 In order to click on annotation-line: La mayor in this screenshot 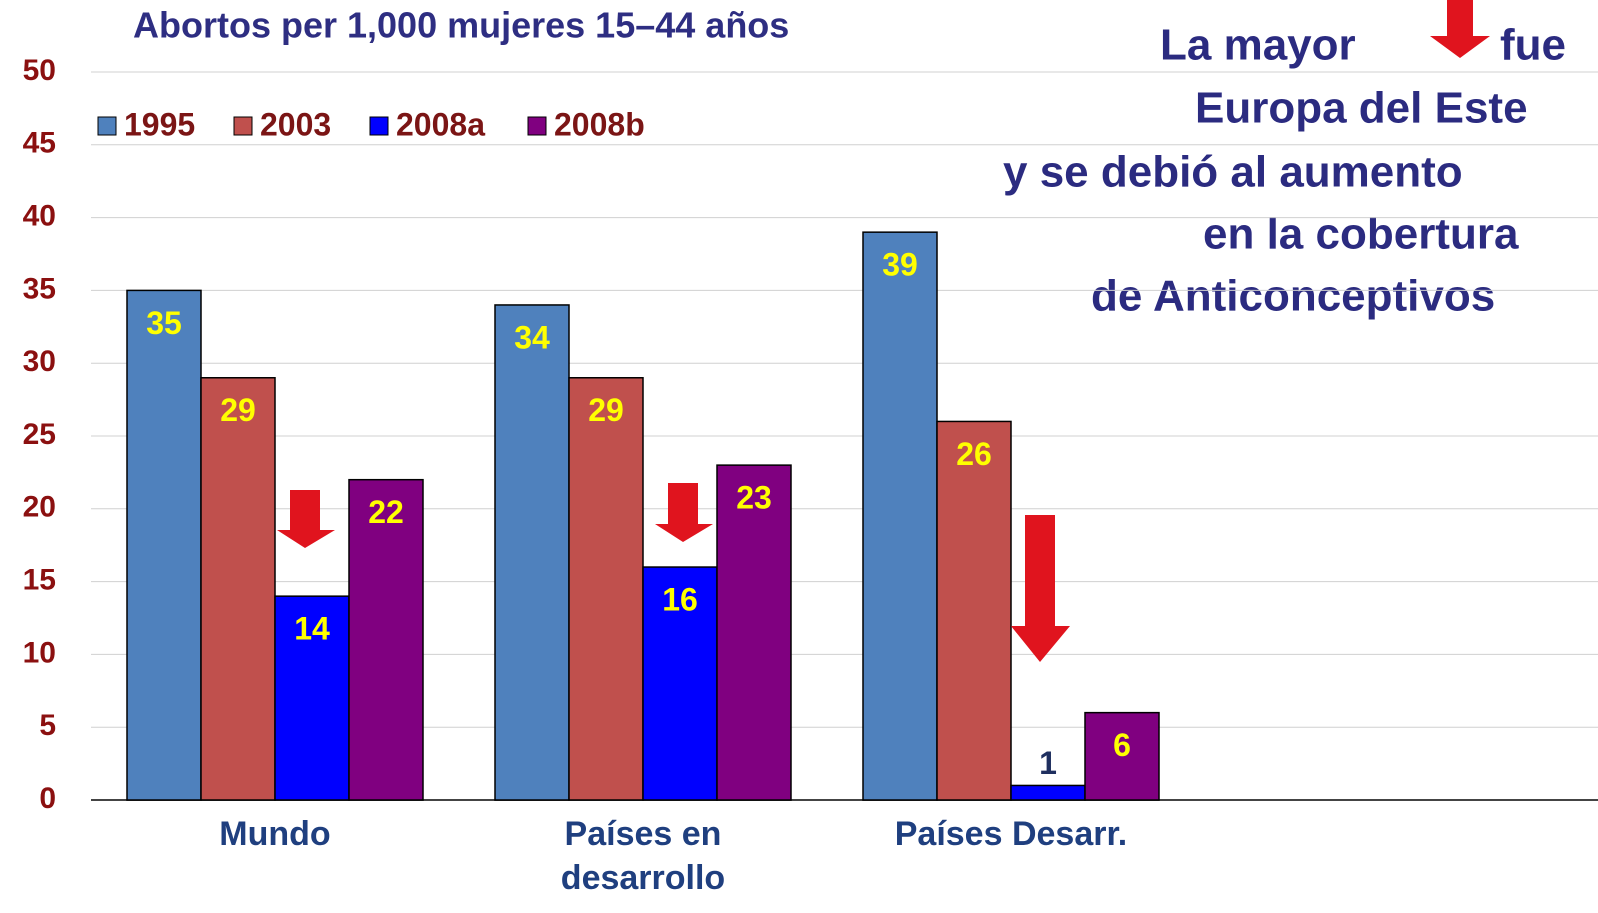, I will do `click(1258, 45)`.